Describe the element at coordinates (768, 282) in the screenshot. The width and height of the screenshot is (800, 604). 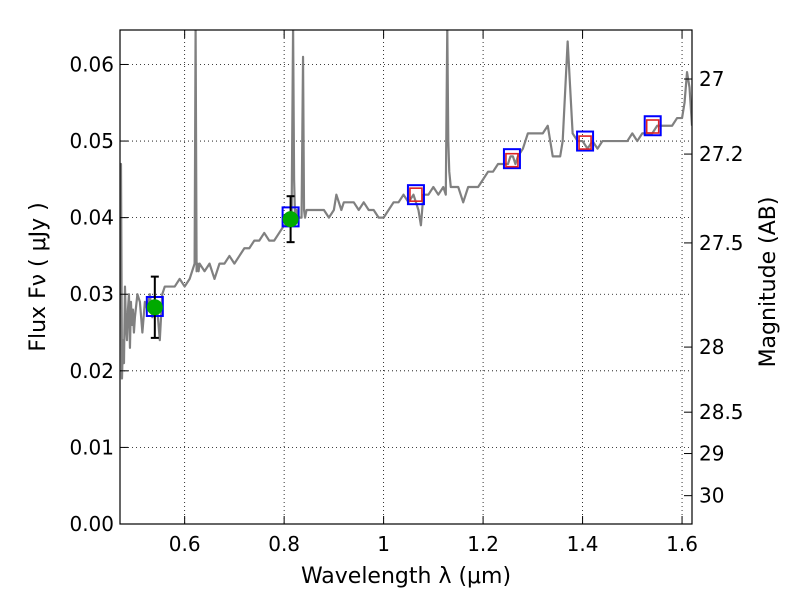
I see `y2-axis-label: Magnitude (AB)` at that location.